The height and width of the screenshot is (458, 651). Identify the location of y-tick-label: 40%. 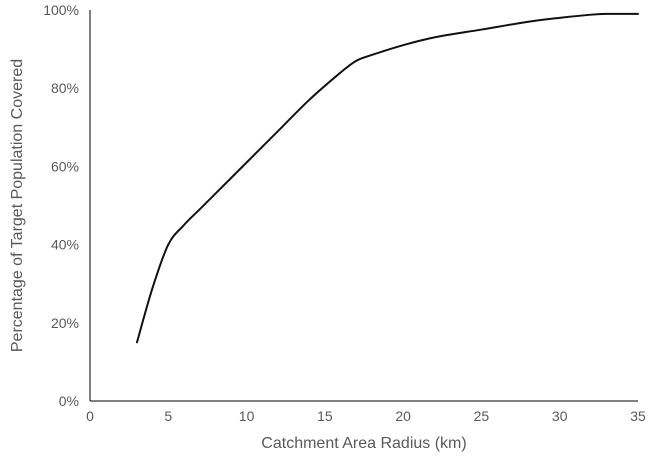
(65, 245).